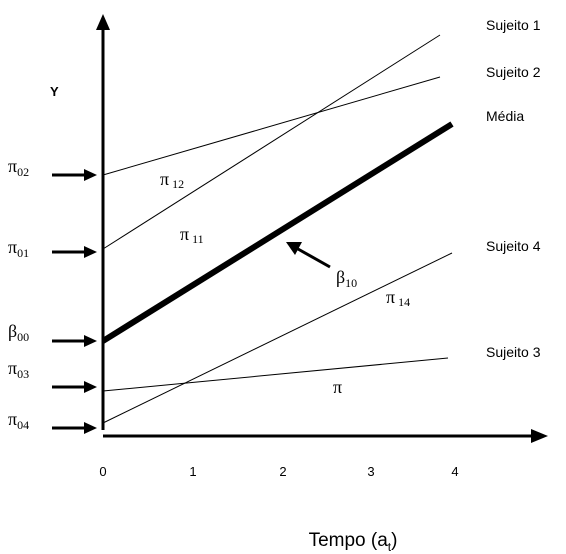 This screenshot has width=566, height=554. Describe the element at coordinates (513, 25) in the screenshot. I see `label-sujeito-1: Sujeito 1` at that location.